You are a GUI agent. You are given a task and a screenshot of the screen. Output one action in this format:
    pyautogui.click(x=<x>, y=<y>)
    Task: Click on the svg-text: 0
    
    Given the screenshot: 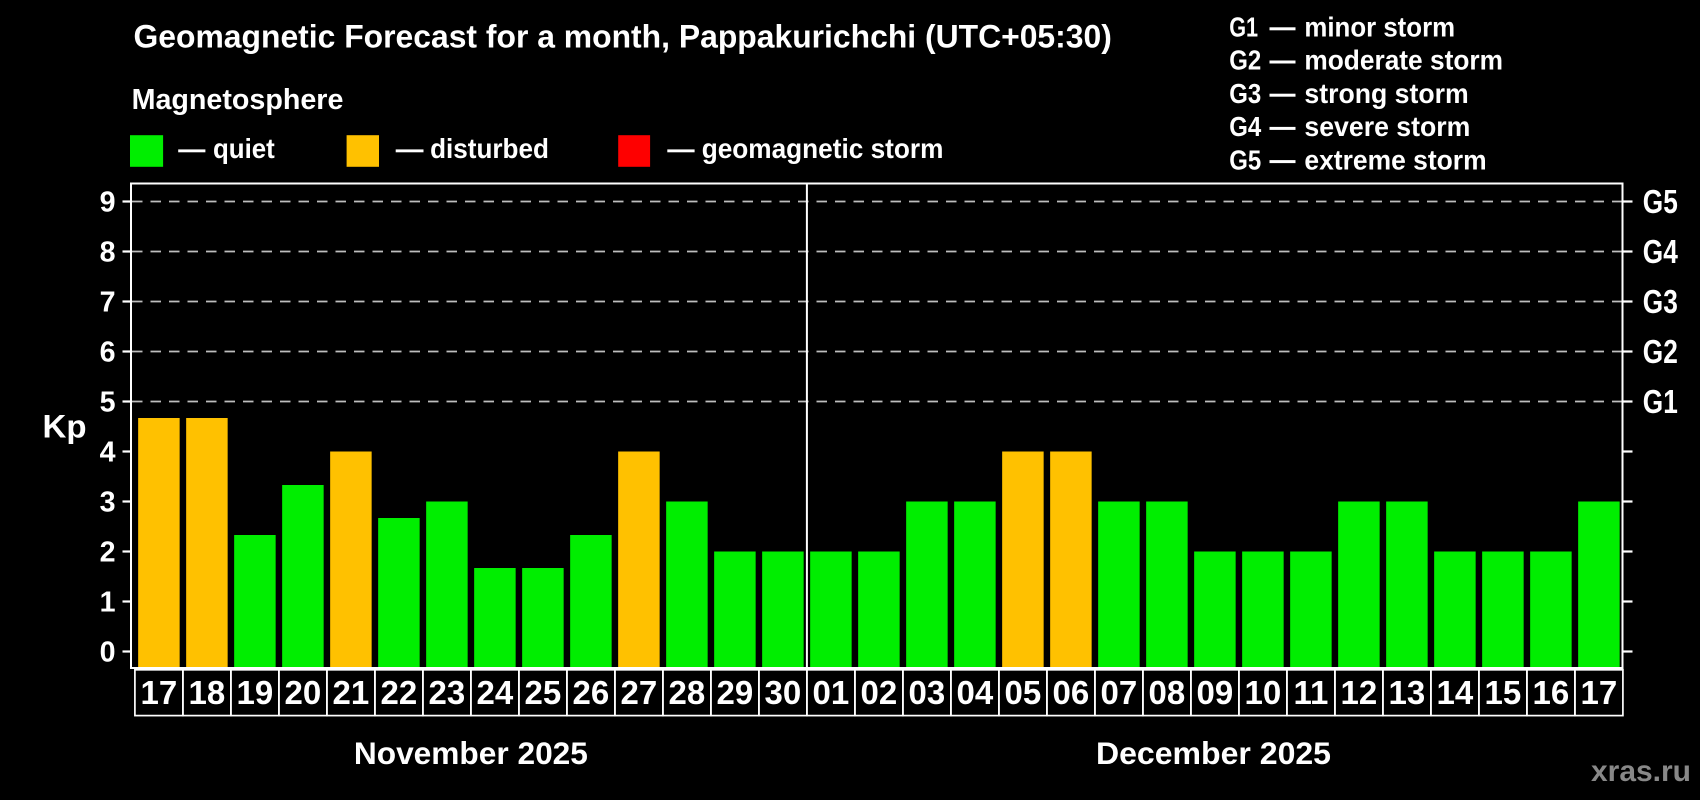 What is the action you would take?
    pyautogui.click(x=108, y=652)
    